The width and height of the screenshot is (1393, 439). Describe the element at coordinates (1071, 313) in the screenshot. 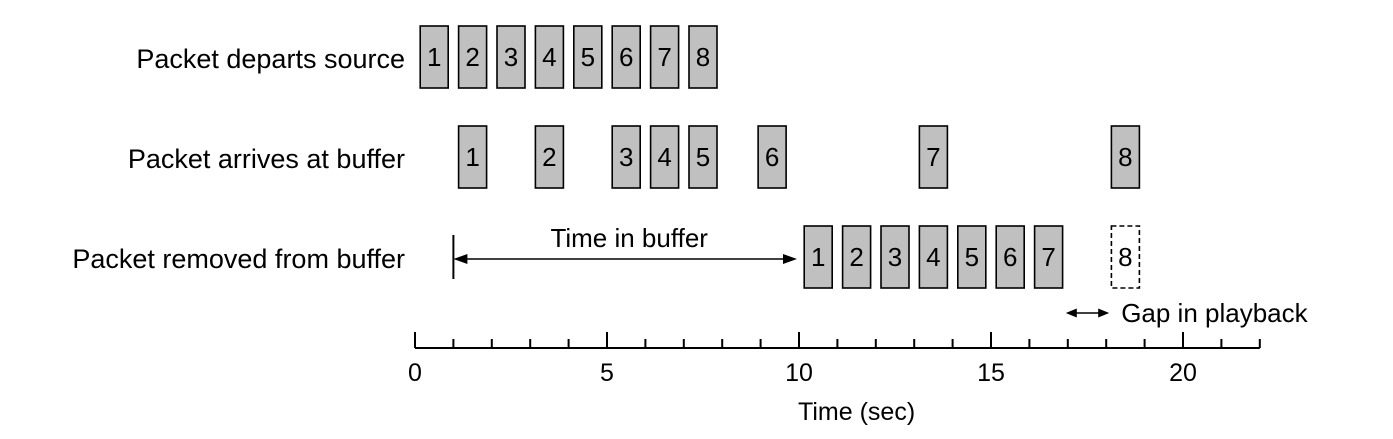

I see `gap-arrowhead-left-icon` at that location.